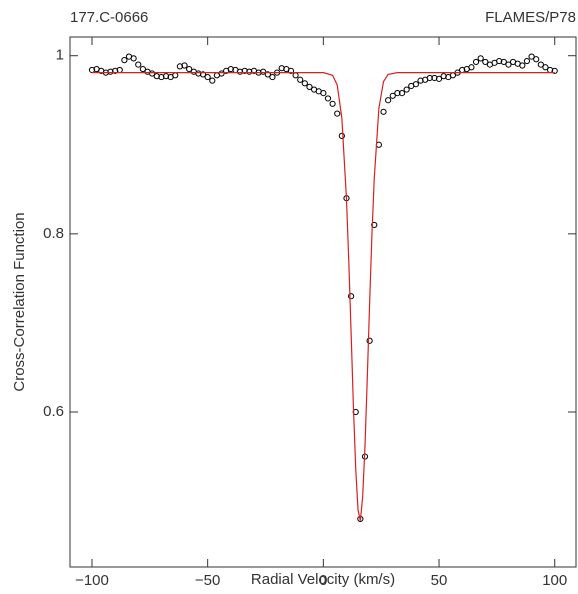  Describe the element at coordinates (439, 580) in the screenshot. I see `x-tick-label: 50` at that location.